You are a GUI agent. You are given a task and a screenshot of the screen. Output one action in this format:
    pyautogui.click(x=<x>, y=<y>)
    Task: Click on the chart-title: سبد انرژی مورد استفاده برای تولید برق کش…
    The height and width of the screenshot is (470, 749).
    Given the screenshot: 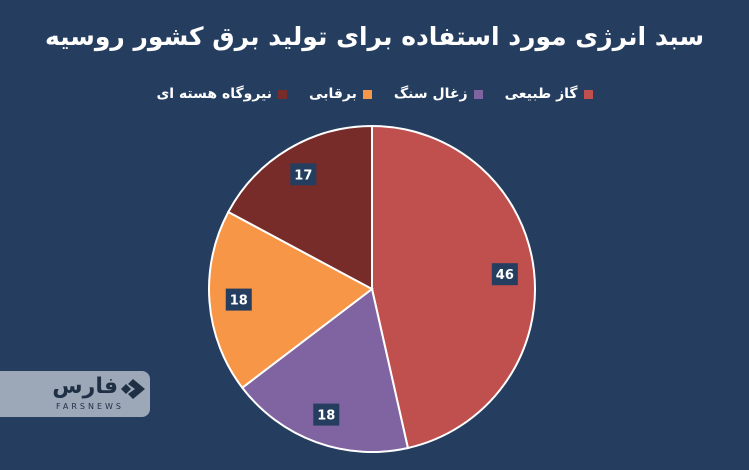 What is the action you would take?
    pyautogui.click(x=374, y=36)
    